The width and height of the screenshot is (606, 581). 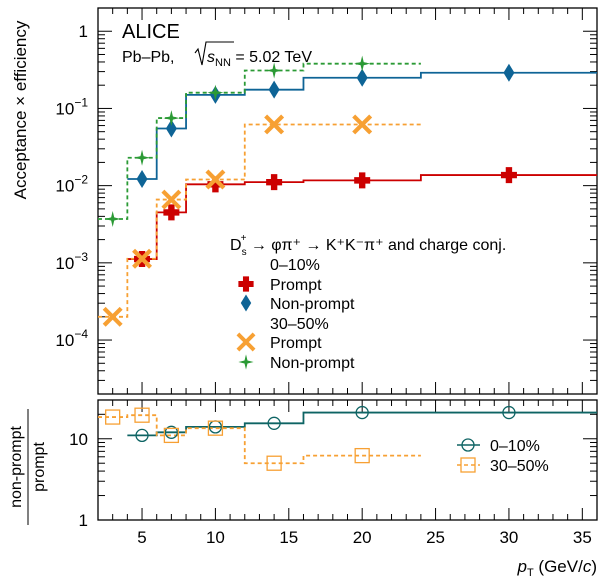 I want to click on x-axis-unit: (GeV/, so click(x=558, y=566).